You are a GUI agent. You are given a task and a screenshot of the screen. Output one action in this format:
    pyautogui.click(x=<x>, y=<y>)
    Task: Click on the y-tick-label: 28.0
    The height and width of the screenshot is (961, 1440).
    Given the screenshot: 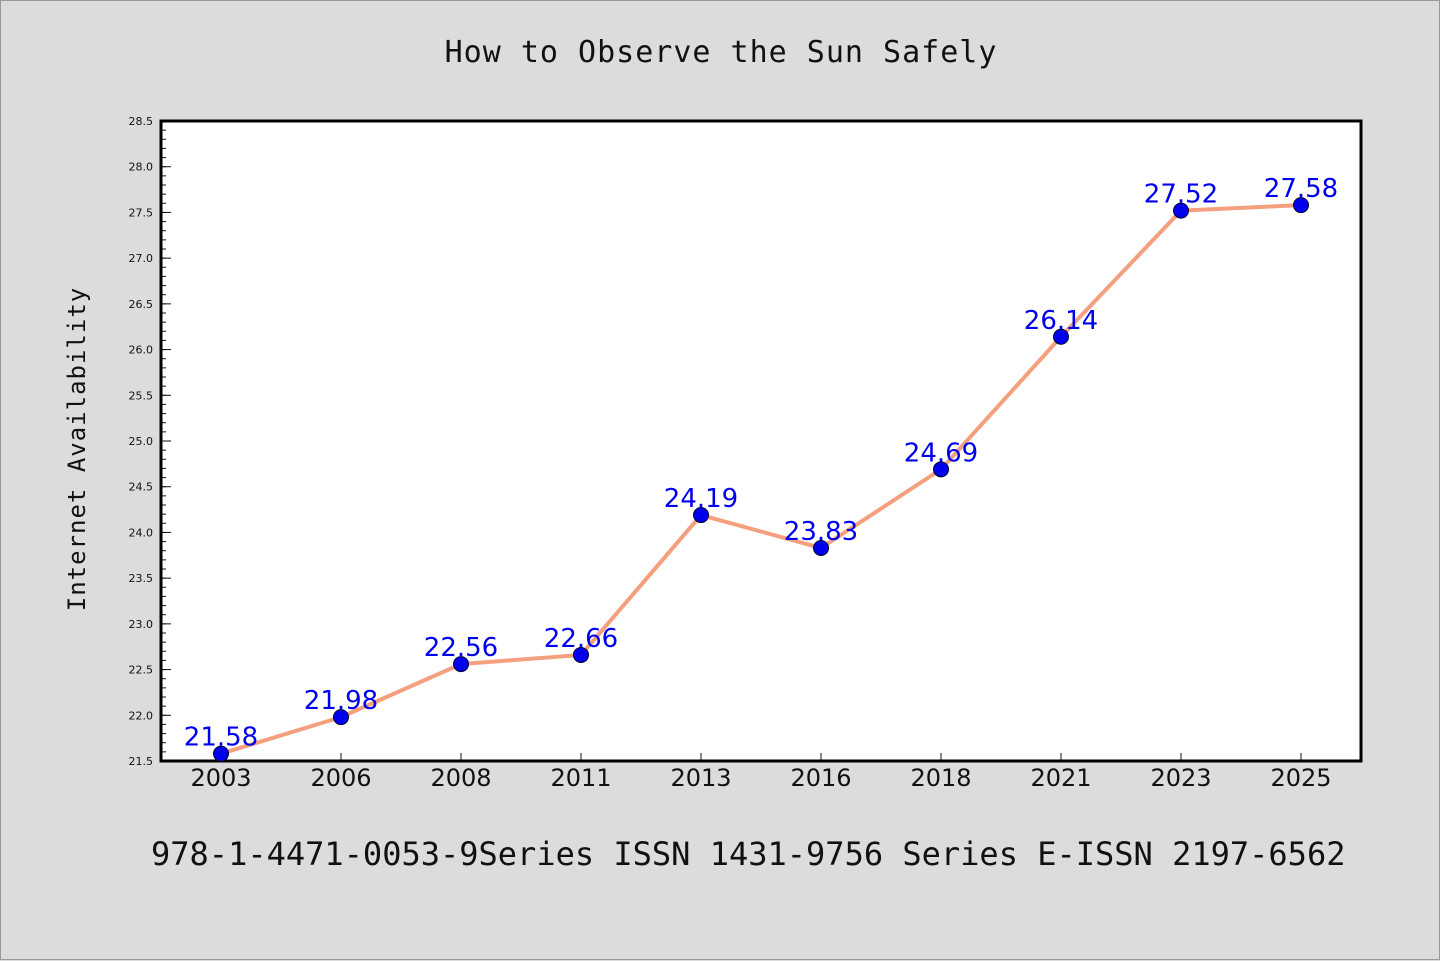 What is the action you would take?
    pyautogui.click(x=141, y=167)
    